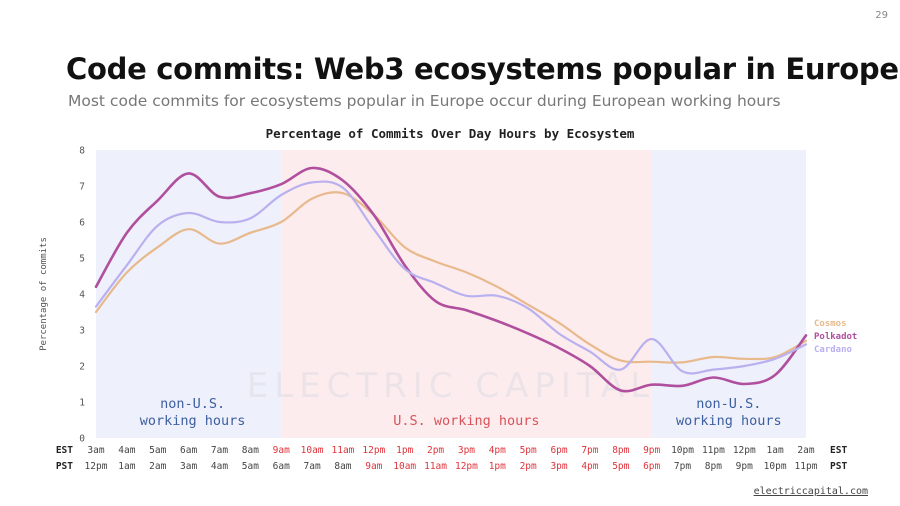 The height and width of the screenshot is (506, 900). What do you see at coordinates (44, 294) in the screenshot?
I see `y-axis-label: Percentage of commits` at bounding box center [44, 294].